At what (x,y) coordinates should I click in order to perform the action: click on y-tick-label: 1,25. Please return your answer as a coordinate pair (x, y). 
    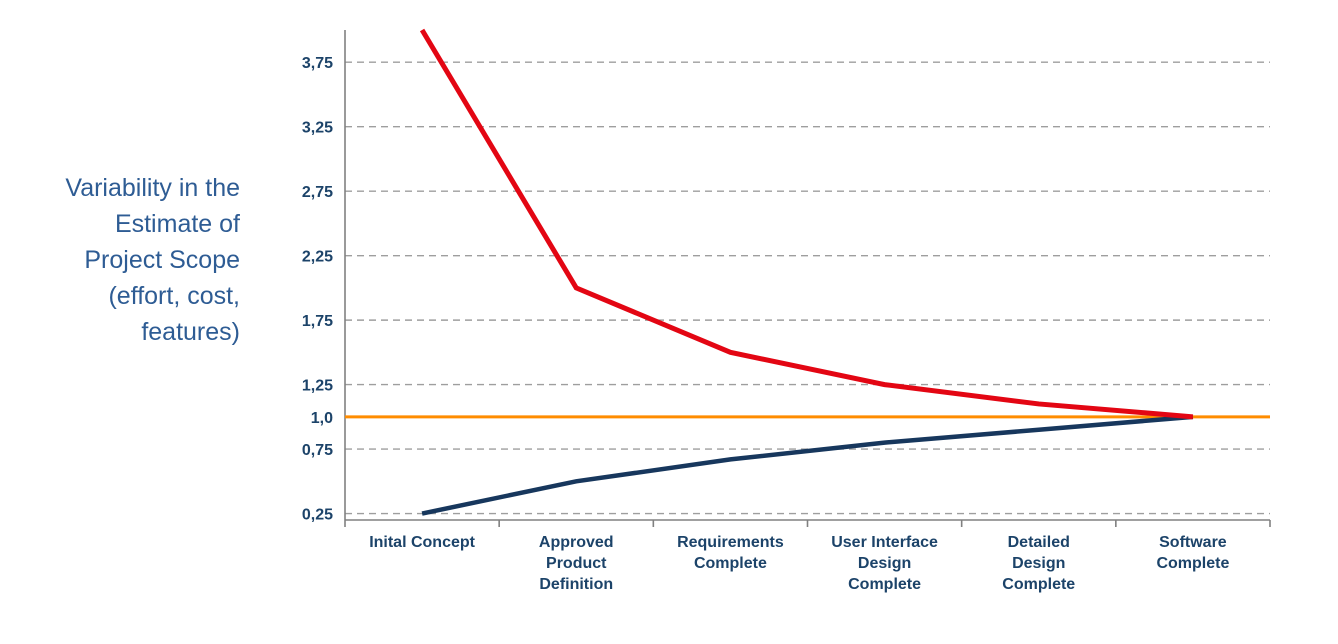
    Looking at the image, I should click on (317, 386).